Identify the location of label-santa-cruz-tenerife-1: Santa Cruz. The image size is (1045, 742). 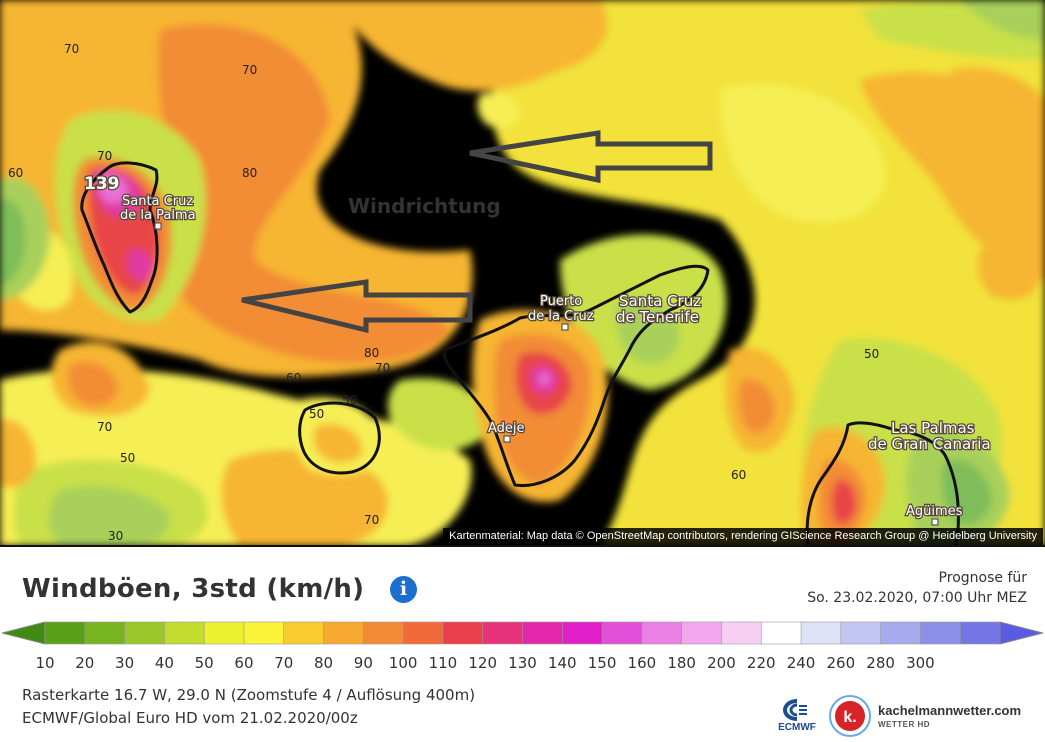
(660, 301).